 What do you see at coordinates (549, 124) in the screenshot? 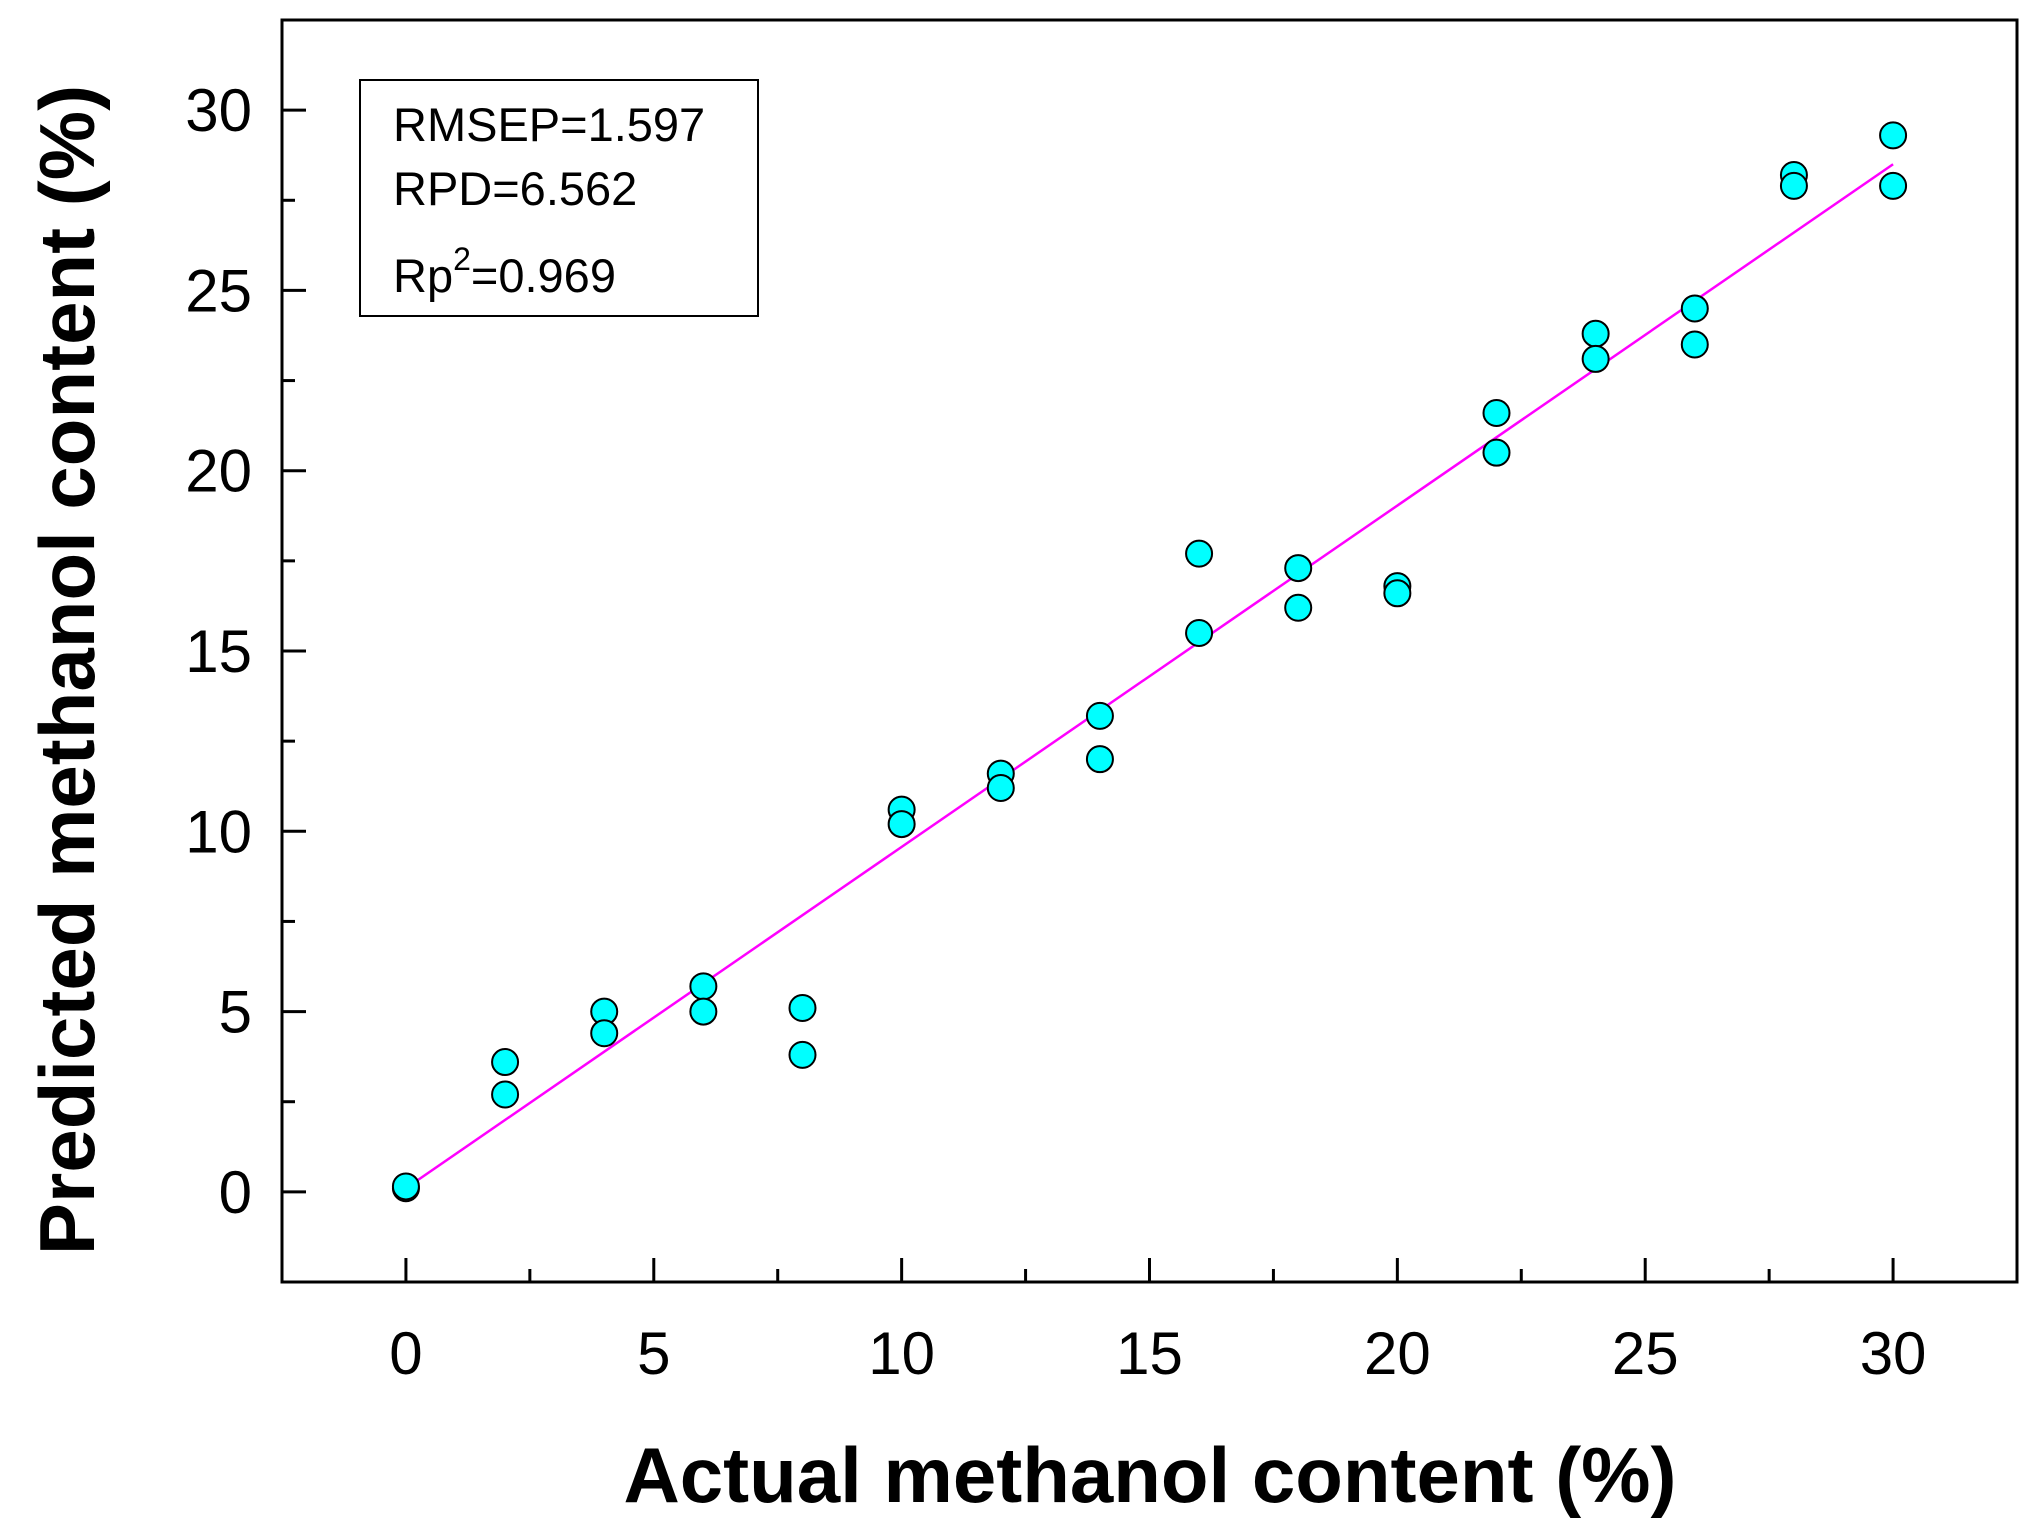
I see `rmsep-label: RMSEP=1.597` at bounding box center [549, 124].